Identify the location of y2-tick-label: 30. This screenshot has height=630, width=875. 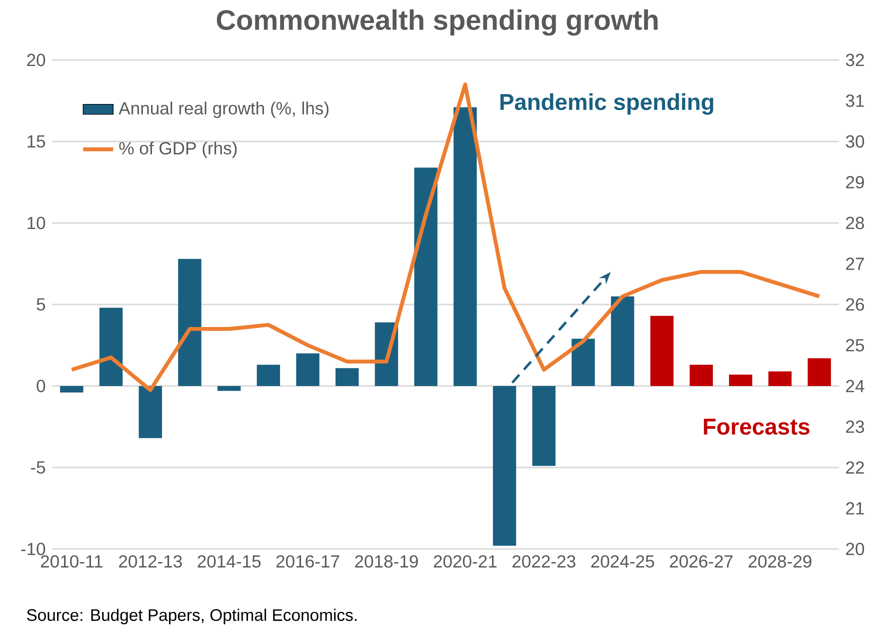
(855, 141).